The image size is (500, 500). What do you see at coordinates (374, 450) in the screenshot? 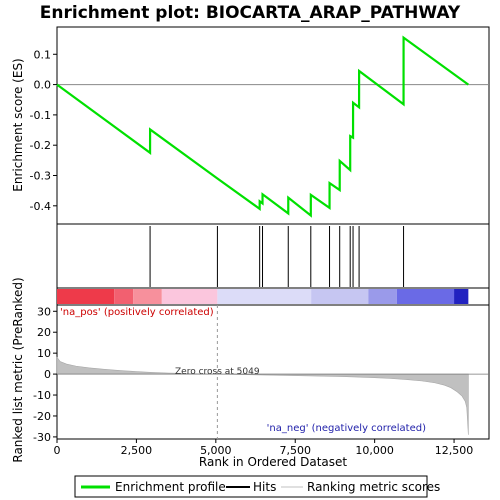
I see `x-tick-label: 10,000` at bounding box center [374, 450].